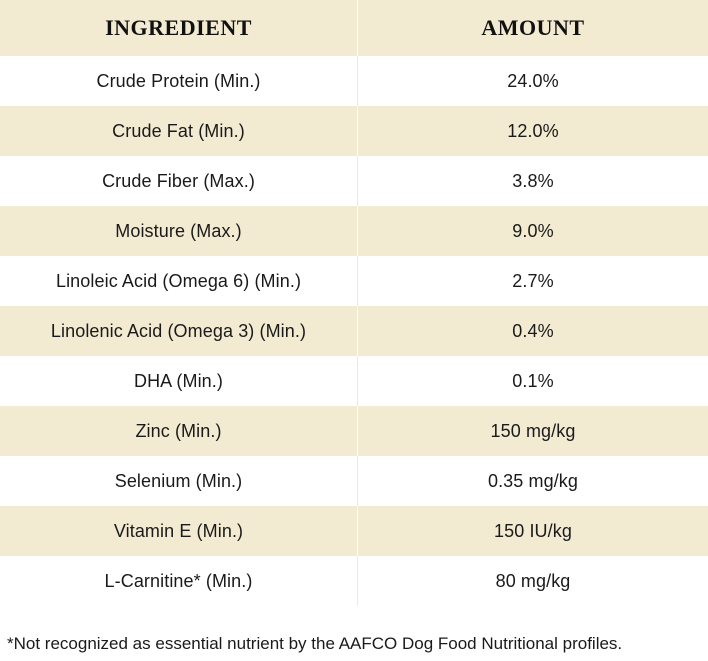 This screenshot has width=708, height=661. Describe the element at coordinates (178, 530) in the screenshot. I see `ingredient-cell: Vitamin E (Min.)` at that location.